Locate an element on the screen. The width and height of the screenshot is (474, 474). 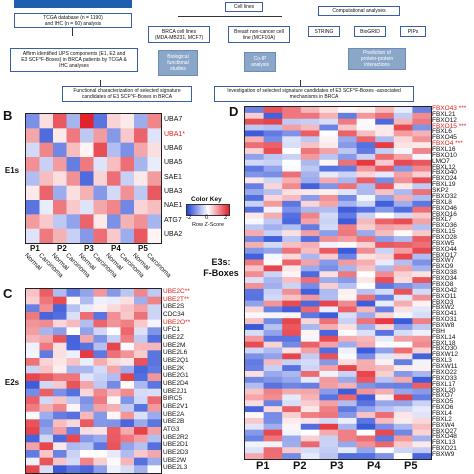
patient-label: P2 is located at coordinates (62, 248).